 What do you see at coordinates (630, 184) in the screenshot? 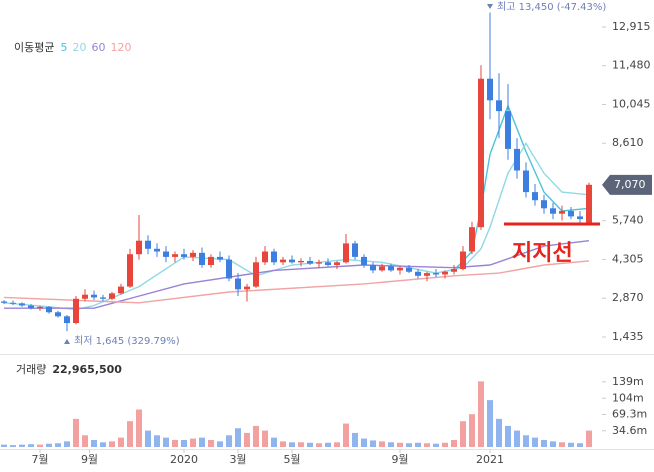
I see `price-tag-label: 7,070` at bounding box center [630, 184].